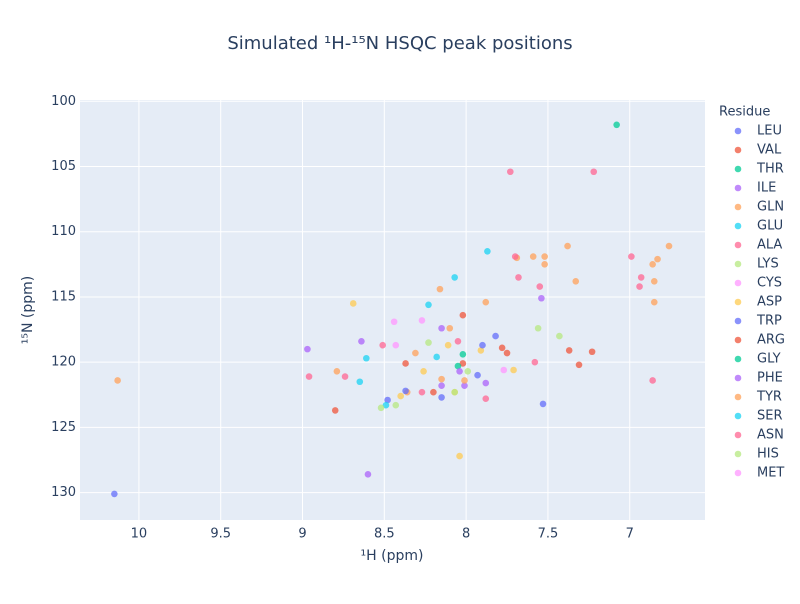 The height and width of the screenshot is (604, 800). I want to click on legend-label: CYS, so click(769, 283).